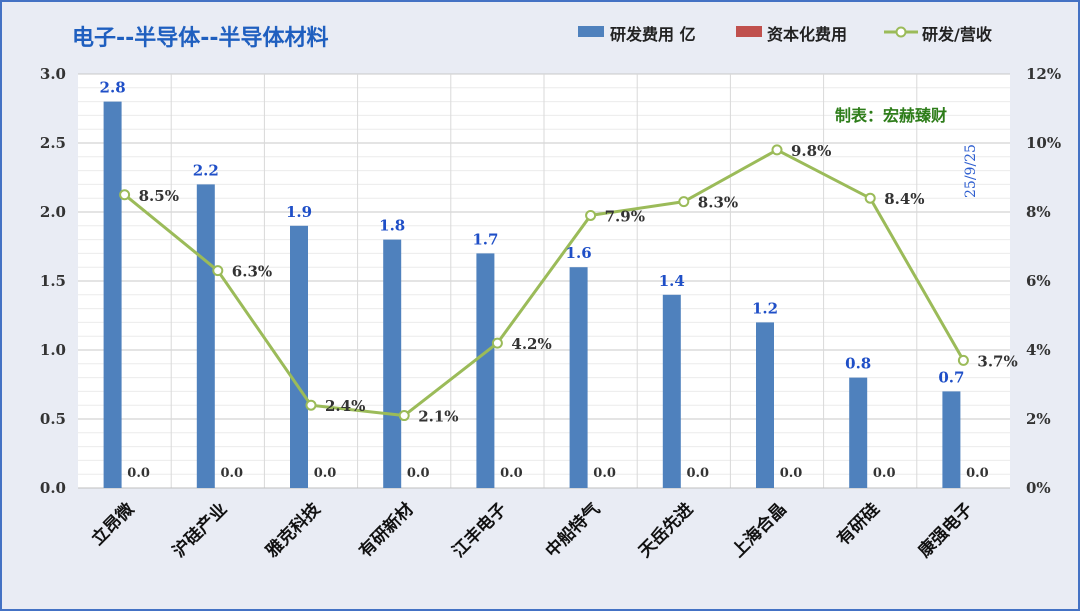 The width and height of the screenshot is (1080, 611). What do you see at coordinates (765, 308) in the screenshot?
I see `bar-value-label: 1.2` at bounding box center [765, 308].